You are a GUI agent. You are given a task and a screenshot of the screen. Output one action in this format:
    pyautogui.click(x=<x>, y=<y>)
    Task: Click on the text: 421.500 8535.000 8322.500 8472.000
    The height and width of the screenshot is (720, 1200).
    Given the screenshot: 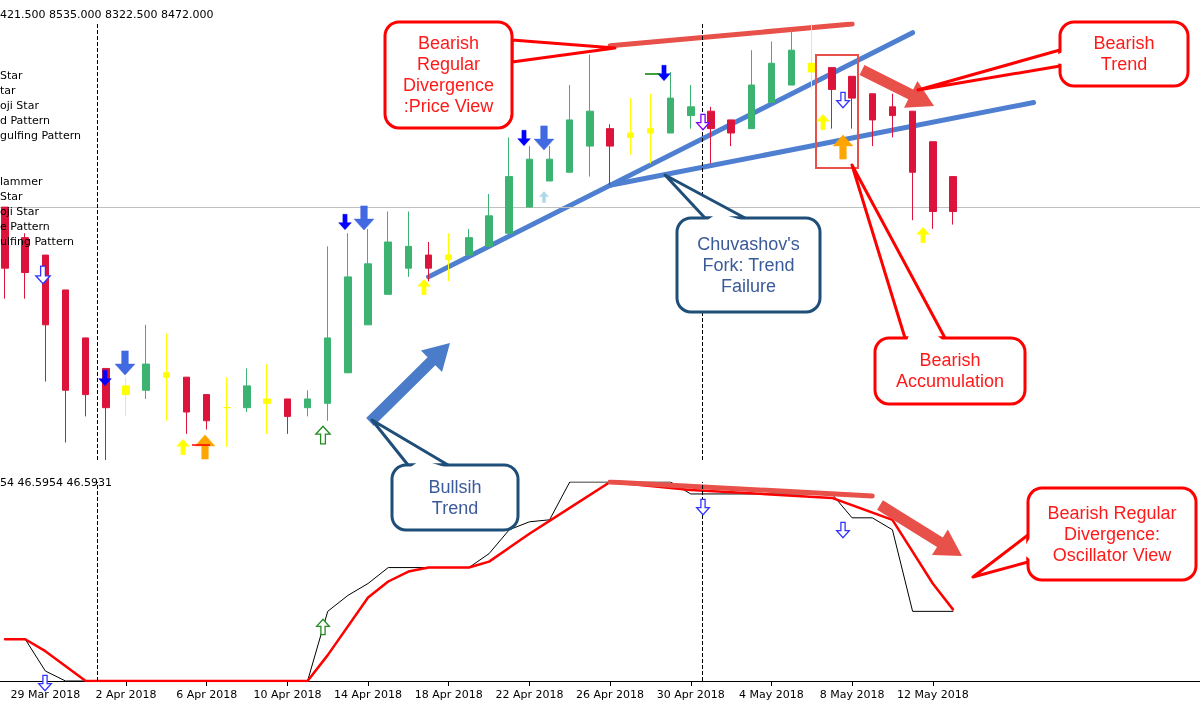 What is the action you would take?
    pyautogui.click(x=107, y=15)
    